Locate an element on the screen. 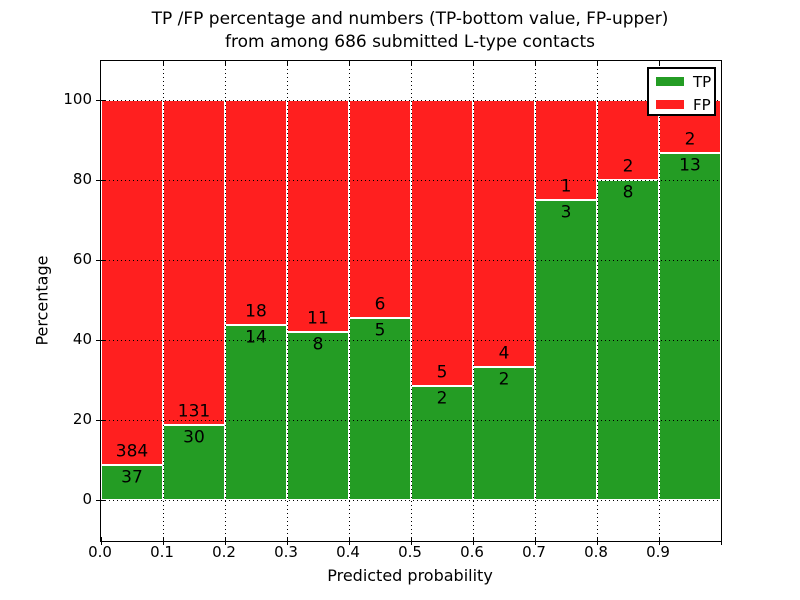  x-tick-label: 0.0 is located at coordinates (100, 552).